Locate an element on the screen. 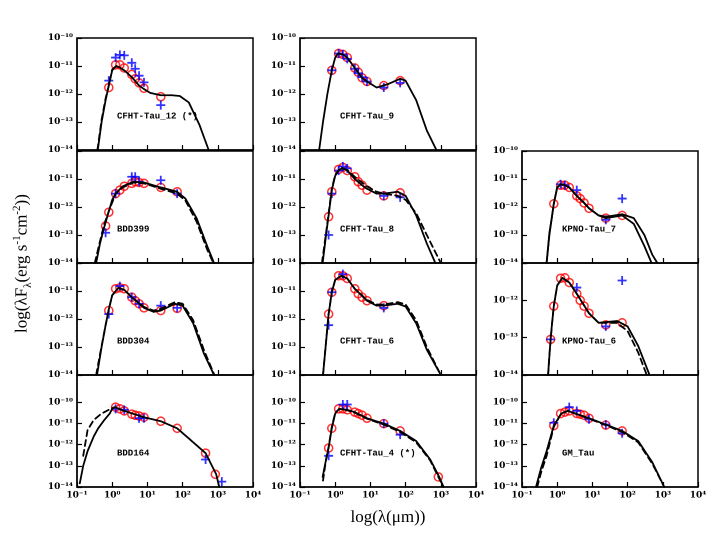 The height and width of the screenshot is (553, 715). annotation: GM_Tau is located at coordinates (578, 453).